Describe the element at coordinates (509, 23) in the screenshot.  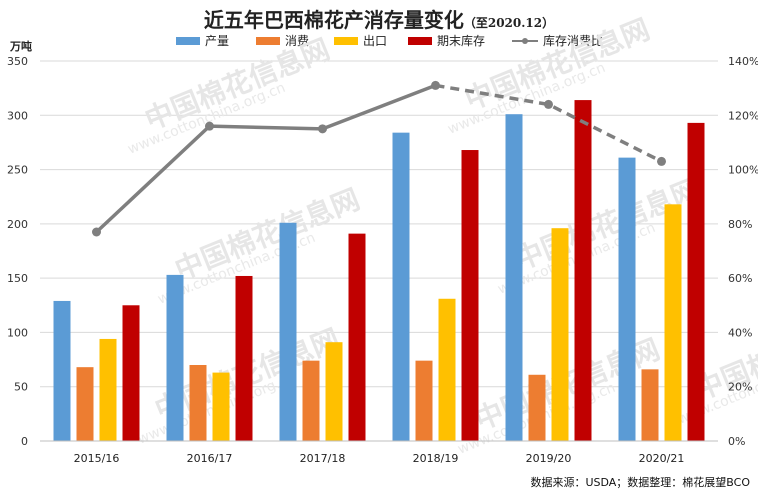
I see `chart-subtitle: （至2020.12）` at that location.